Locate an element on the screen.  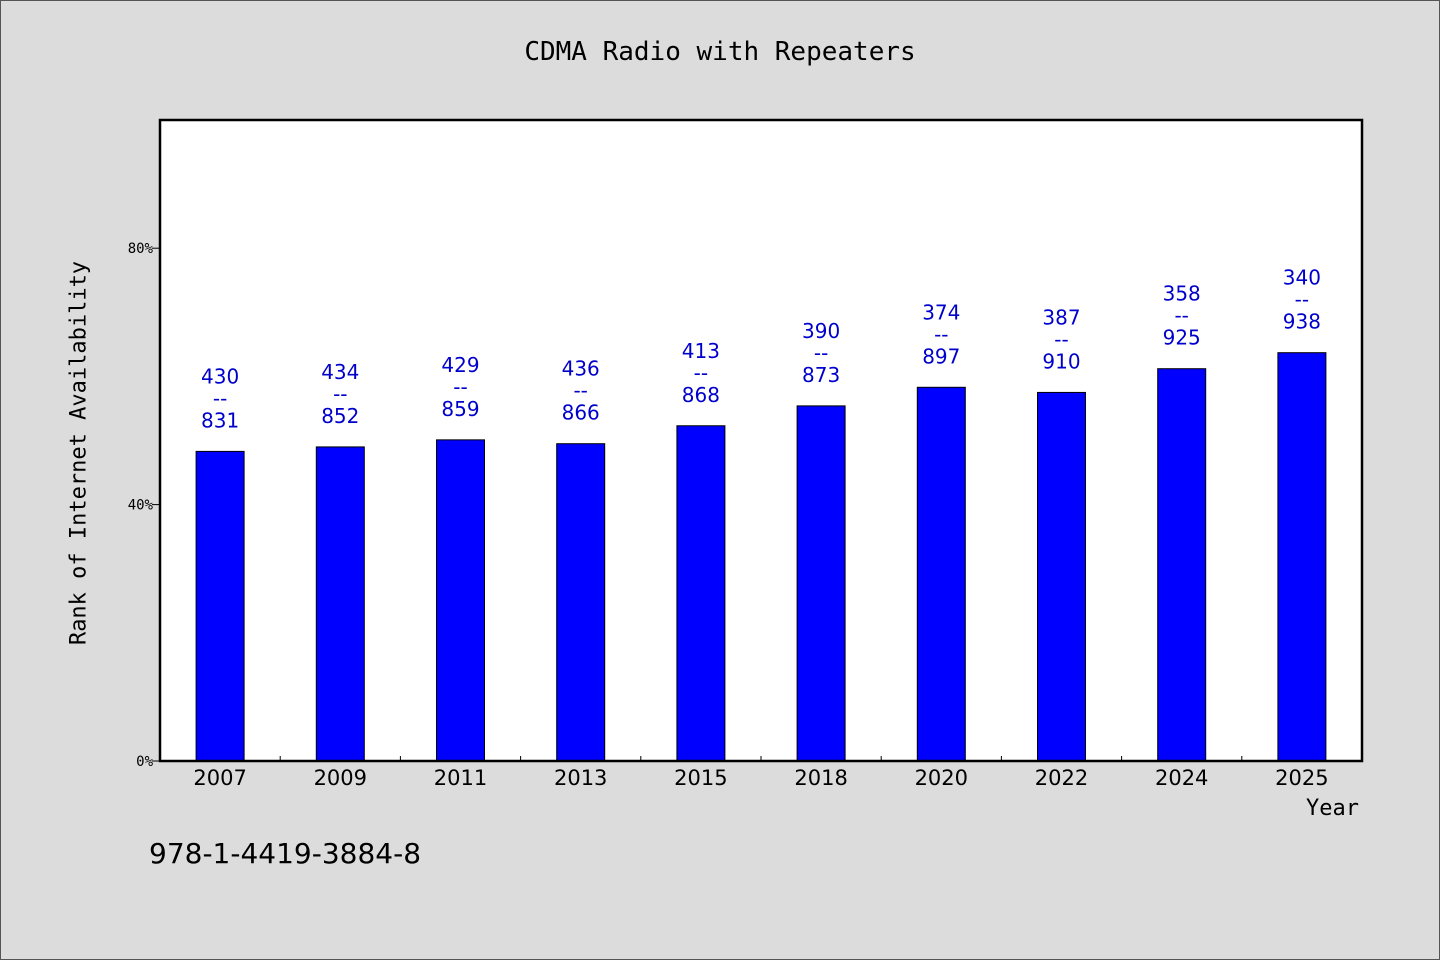
data-label: 866 is located at coordinates (581, 413).